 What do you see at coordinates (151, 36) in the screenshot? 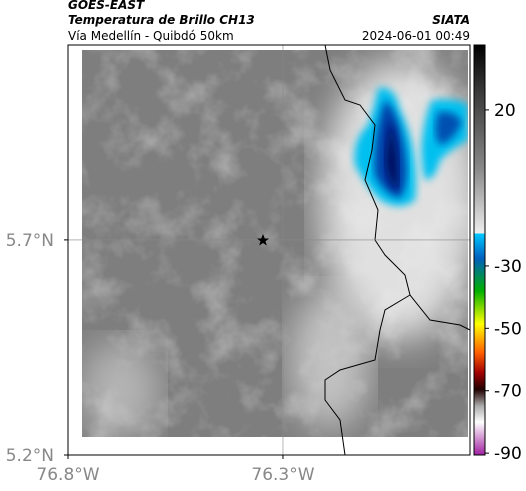
I see `region: Vía Medellín - Quibdó 50km` at bounding box center [151, 36].